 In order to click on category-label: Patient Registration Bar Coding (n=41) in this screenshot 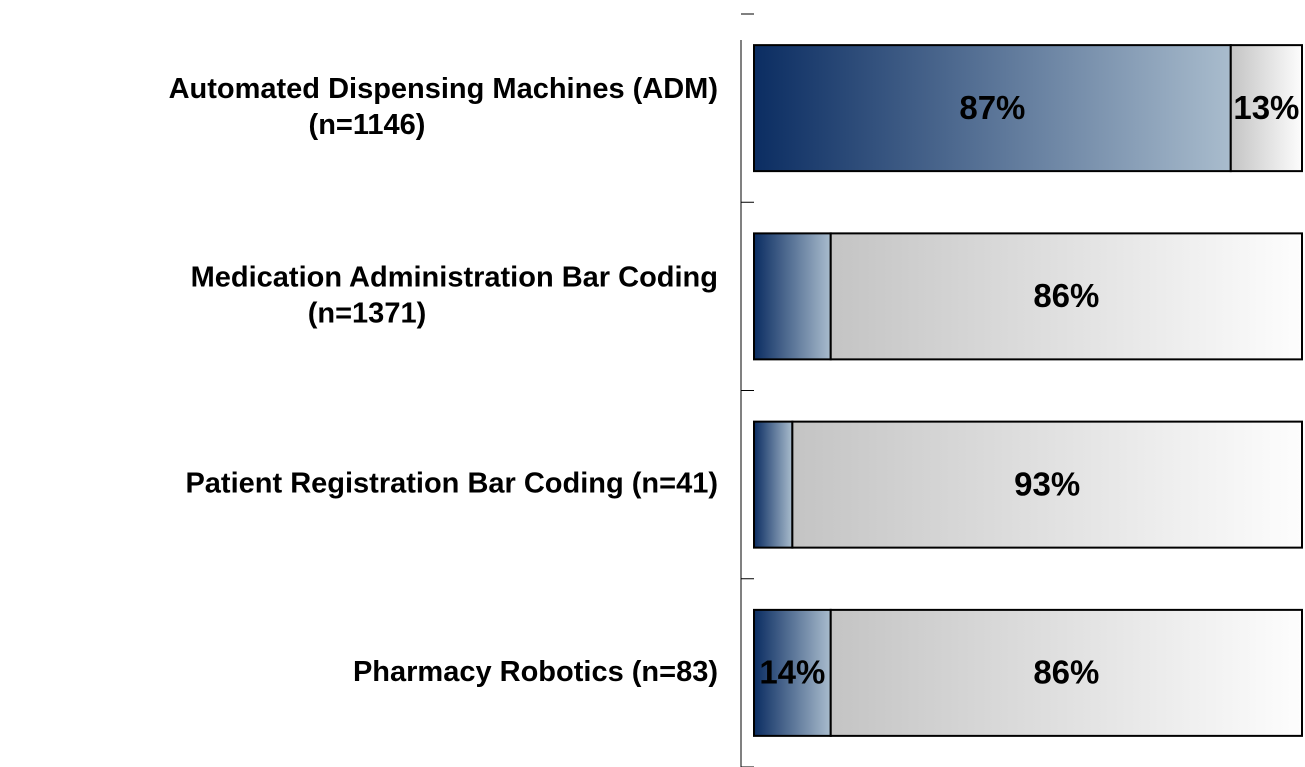, I will do `click(451, 483)`.